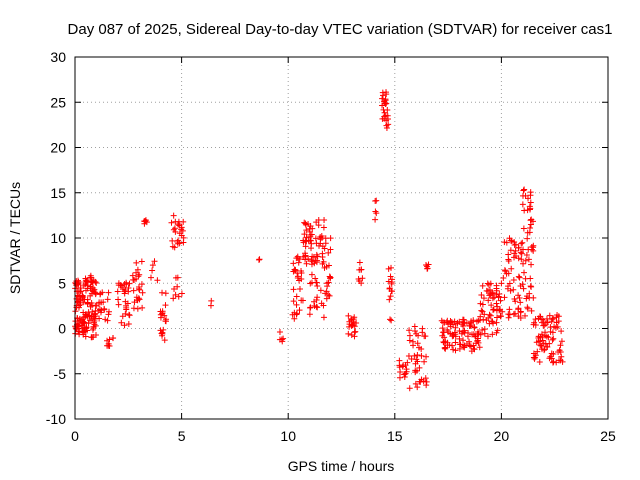  I want to click on y-tick-label: 5, so click(62, 283).